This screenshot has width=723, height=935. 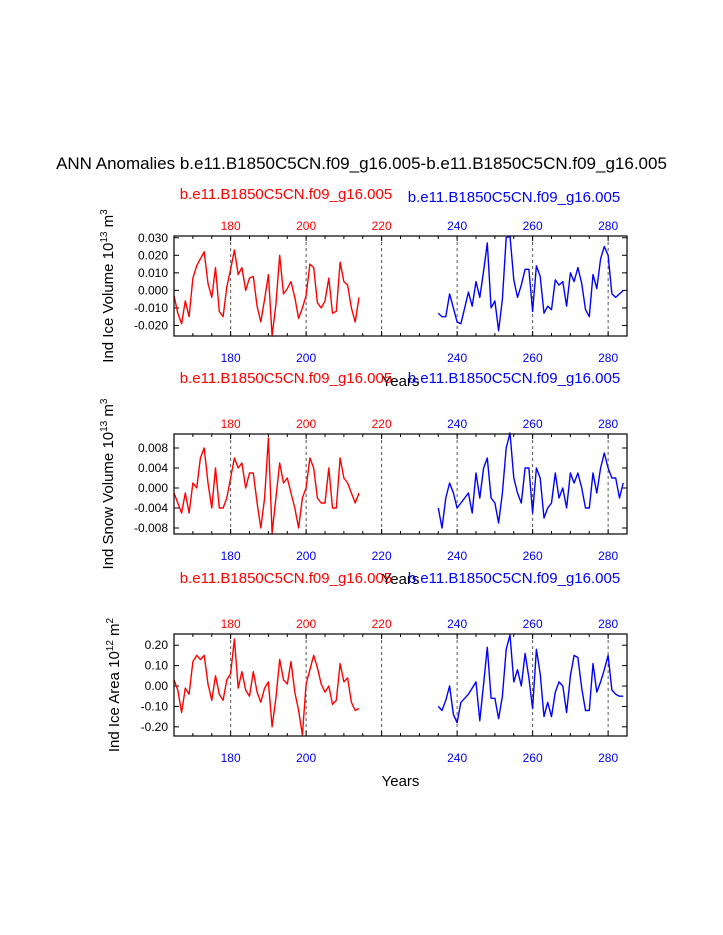 What do you see at coordinates (155, 706) in the screenshot?
I see `y-tick-label: -0.10` at bounding box center [155, 706].